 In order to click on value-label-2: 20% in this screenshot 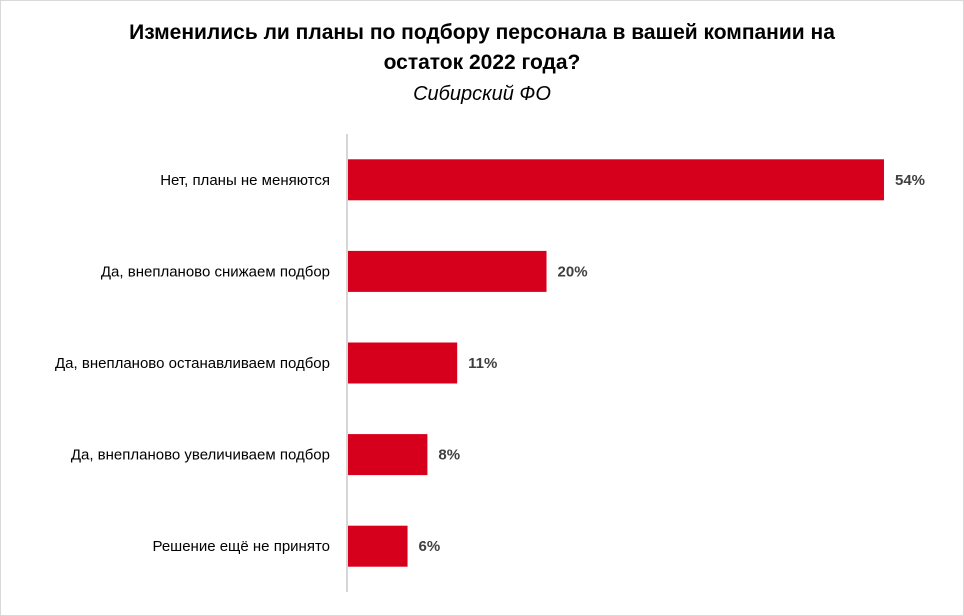, I will do `click(573, 271)`.